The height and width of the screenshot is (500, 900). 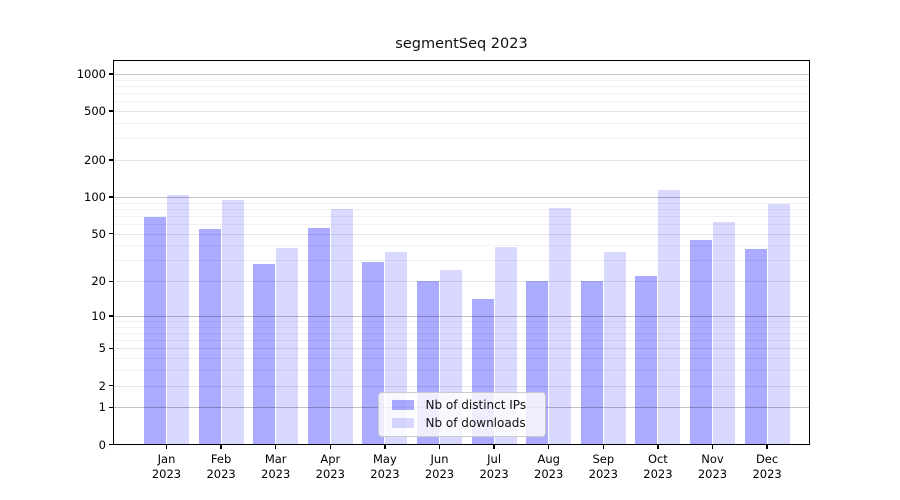 What do you see at coordinates (778, 324) in the screenshot?
I see `bar-downloads-dec` at bounding box center [778, 324].